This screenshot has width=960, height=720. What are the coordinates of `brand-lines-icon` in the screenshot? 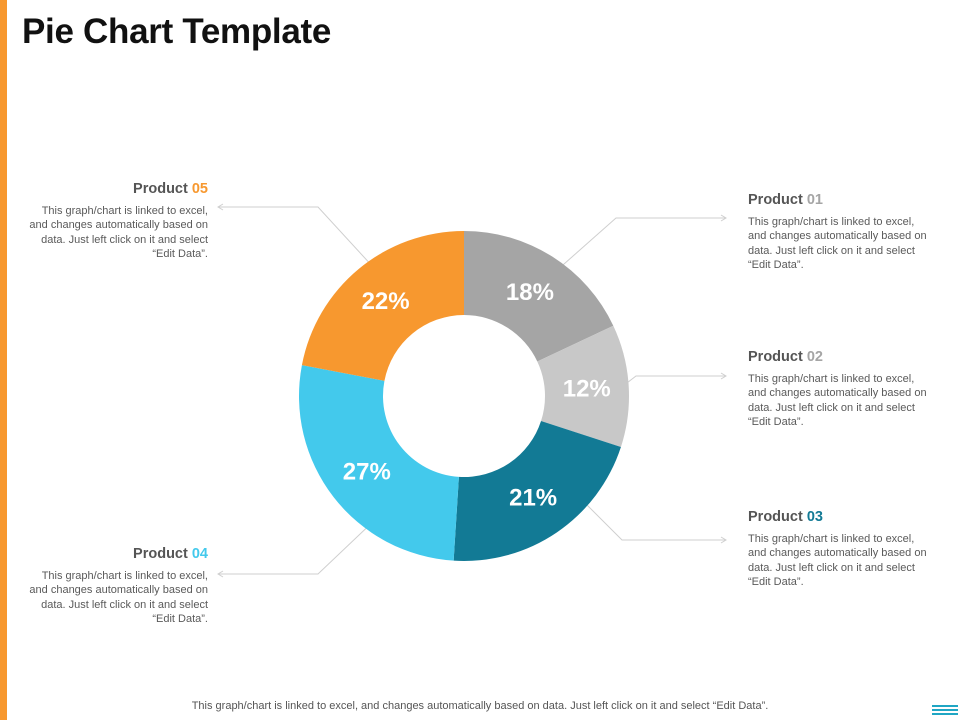 It's located at (945, 711).